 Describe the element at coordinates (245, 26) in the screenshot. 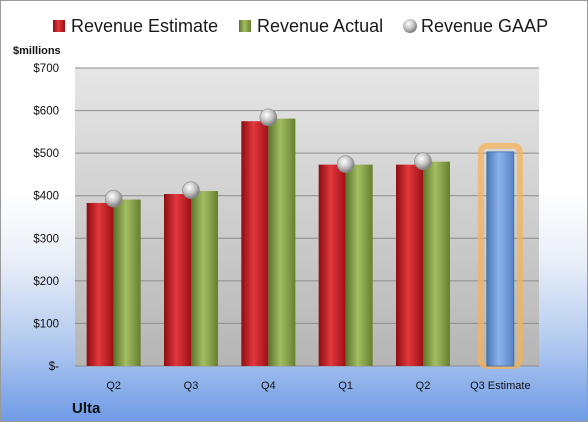

I see `legend-swatch-revenue-actual` at that location.